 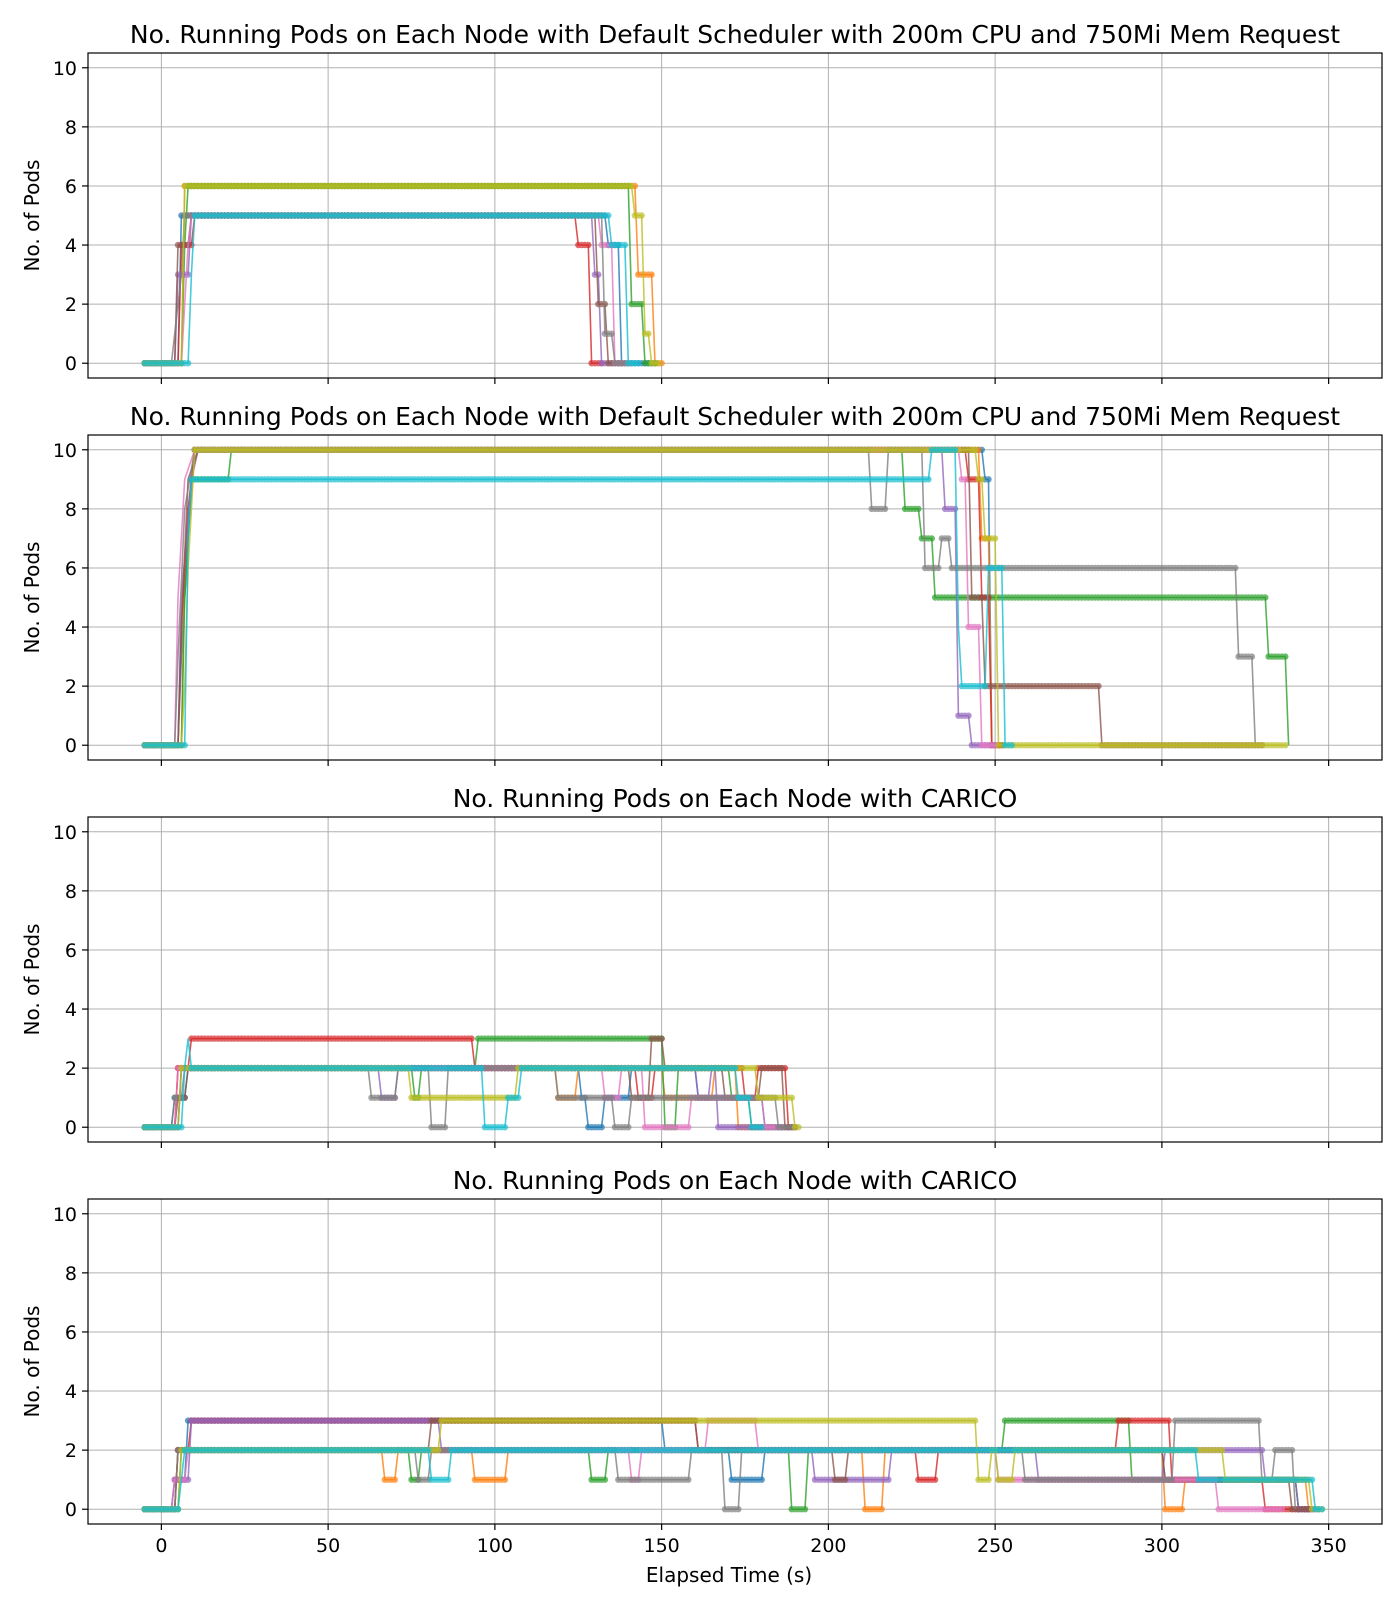 What do you see at coordinates (828, 1546) in the screenshot?
I see `x-tick-label: 200` at bounding box center [828, 1546].